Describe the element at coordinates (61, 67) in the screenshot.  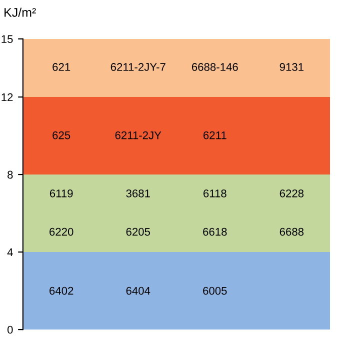
I see `annotation: 621` at that location.